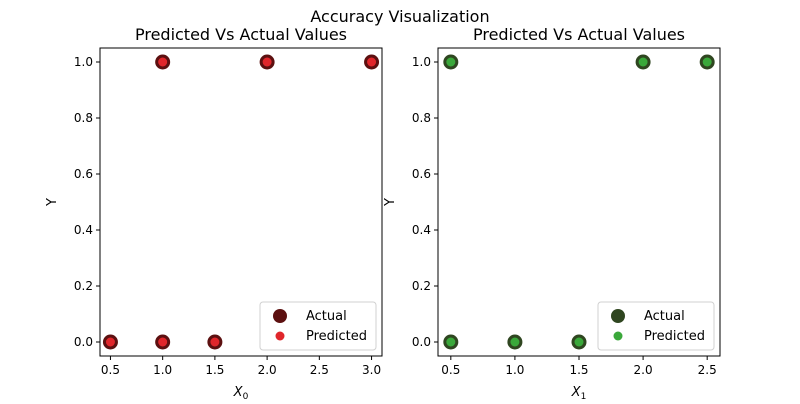  What do you see at coordinates (399, 16) in the screenshot?
I see `figure-suptitle: Accuracy Visualization` at bounding box center [399, 16].